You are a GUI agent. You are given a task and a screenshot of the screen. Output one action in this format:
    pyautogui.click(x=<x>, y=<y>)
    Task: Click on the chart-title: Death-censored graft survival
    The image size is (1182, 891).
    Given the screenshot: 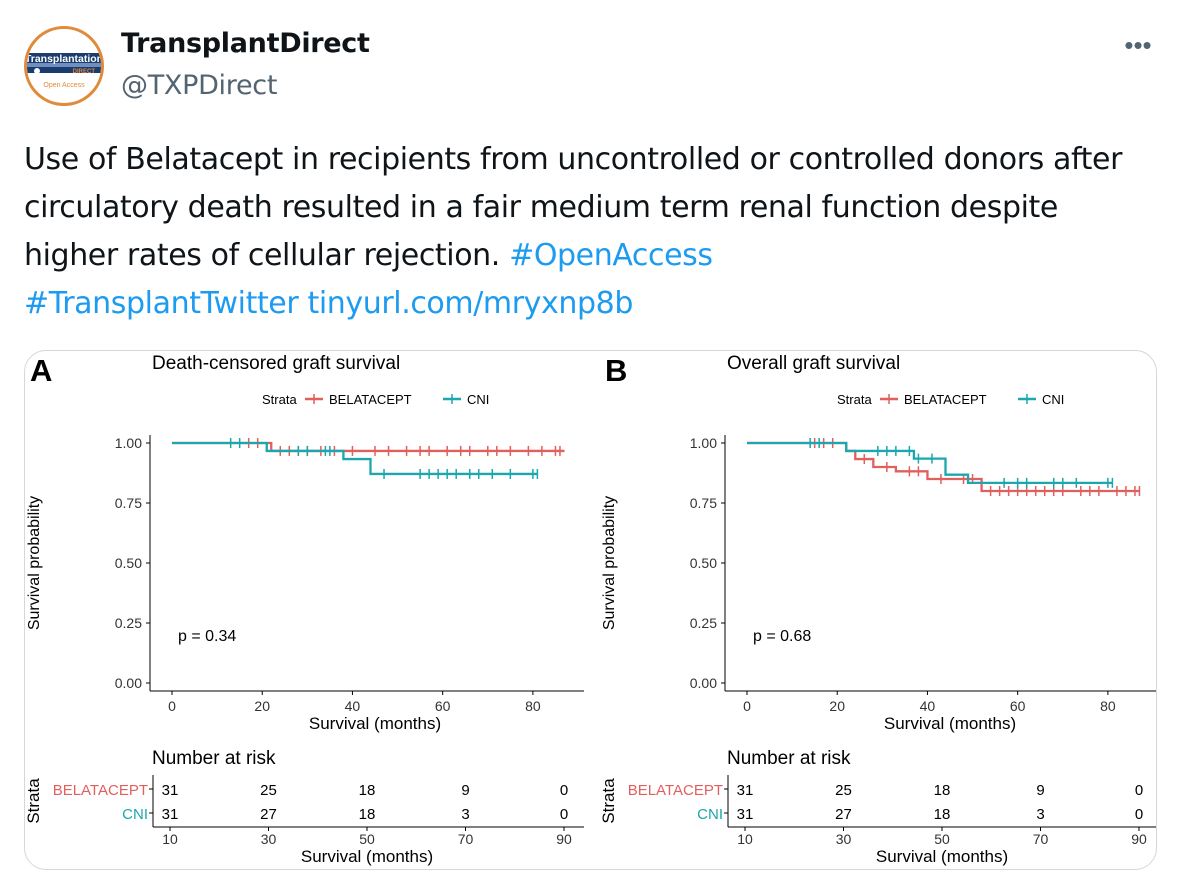 What is the action you would take?
    pyautogui.click(x=276, y=363)
    